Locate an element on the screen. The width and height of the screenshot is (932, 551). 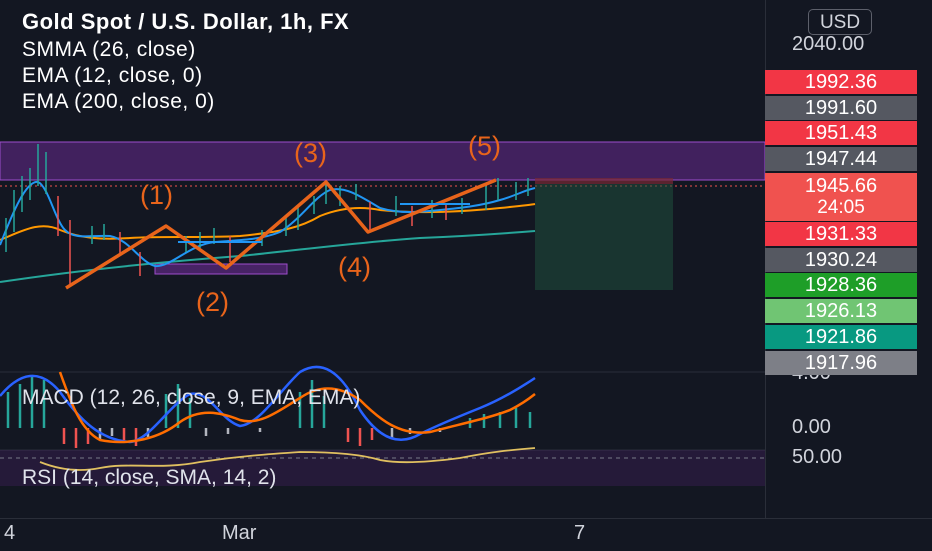
price-tag: 1947.44 is located at coordinates (841, 159).